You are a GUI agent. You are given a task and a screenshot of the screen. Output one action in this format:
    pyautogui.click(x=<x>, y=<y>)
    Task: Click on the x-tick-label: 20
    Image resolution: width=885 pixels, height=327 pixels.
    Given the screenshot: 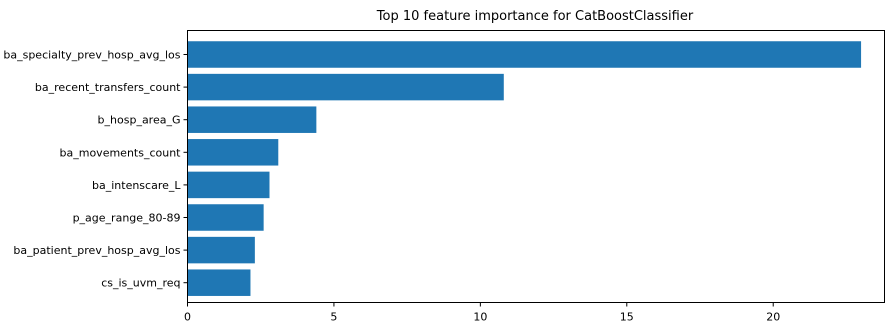 What is the action you would take?
    pyautogui.click(x=773, y=317)
    